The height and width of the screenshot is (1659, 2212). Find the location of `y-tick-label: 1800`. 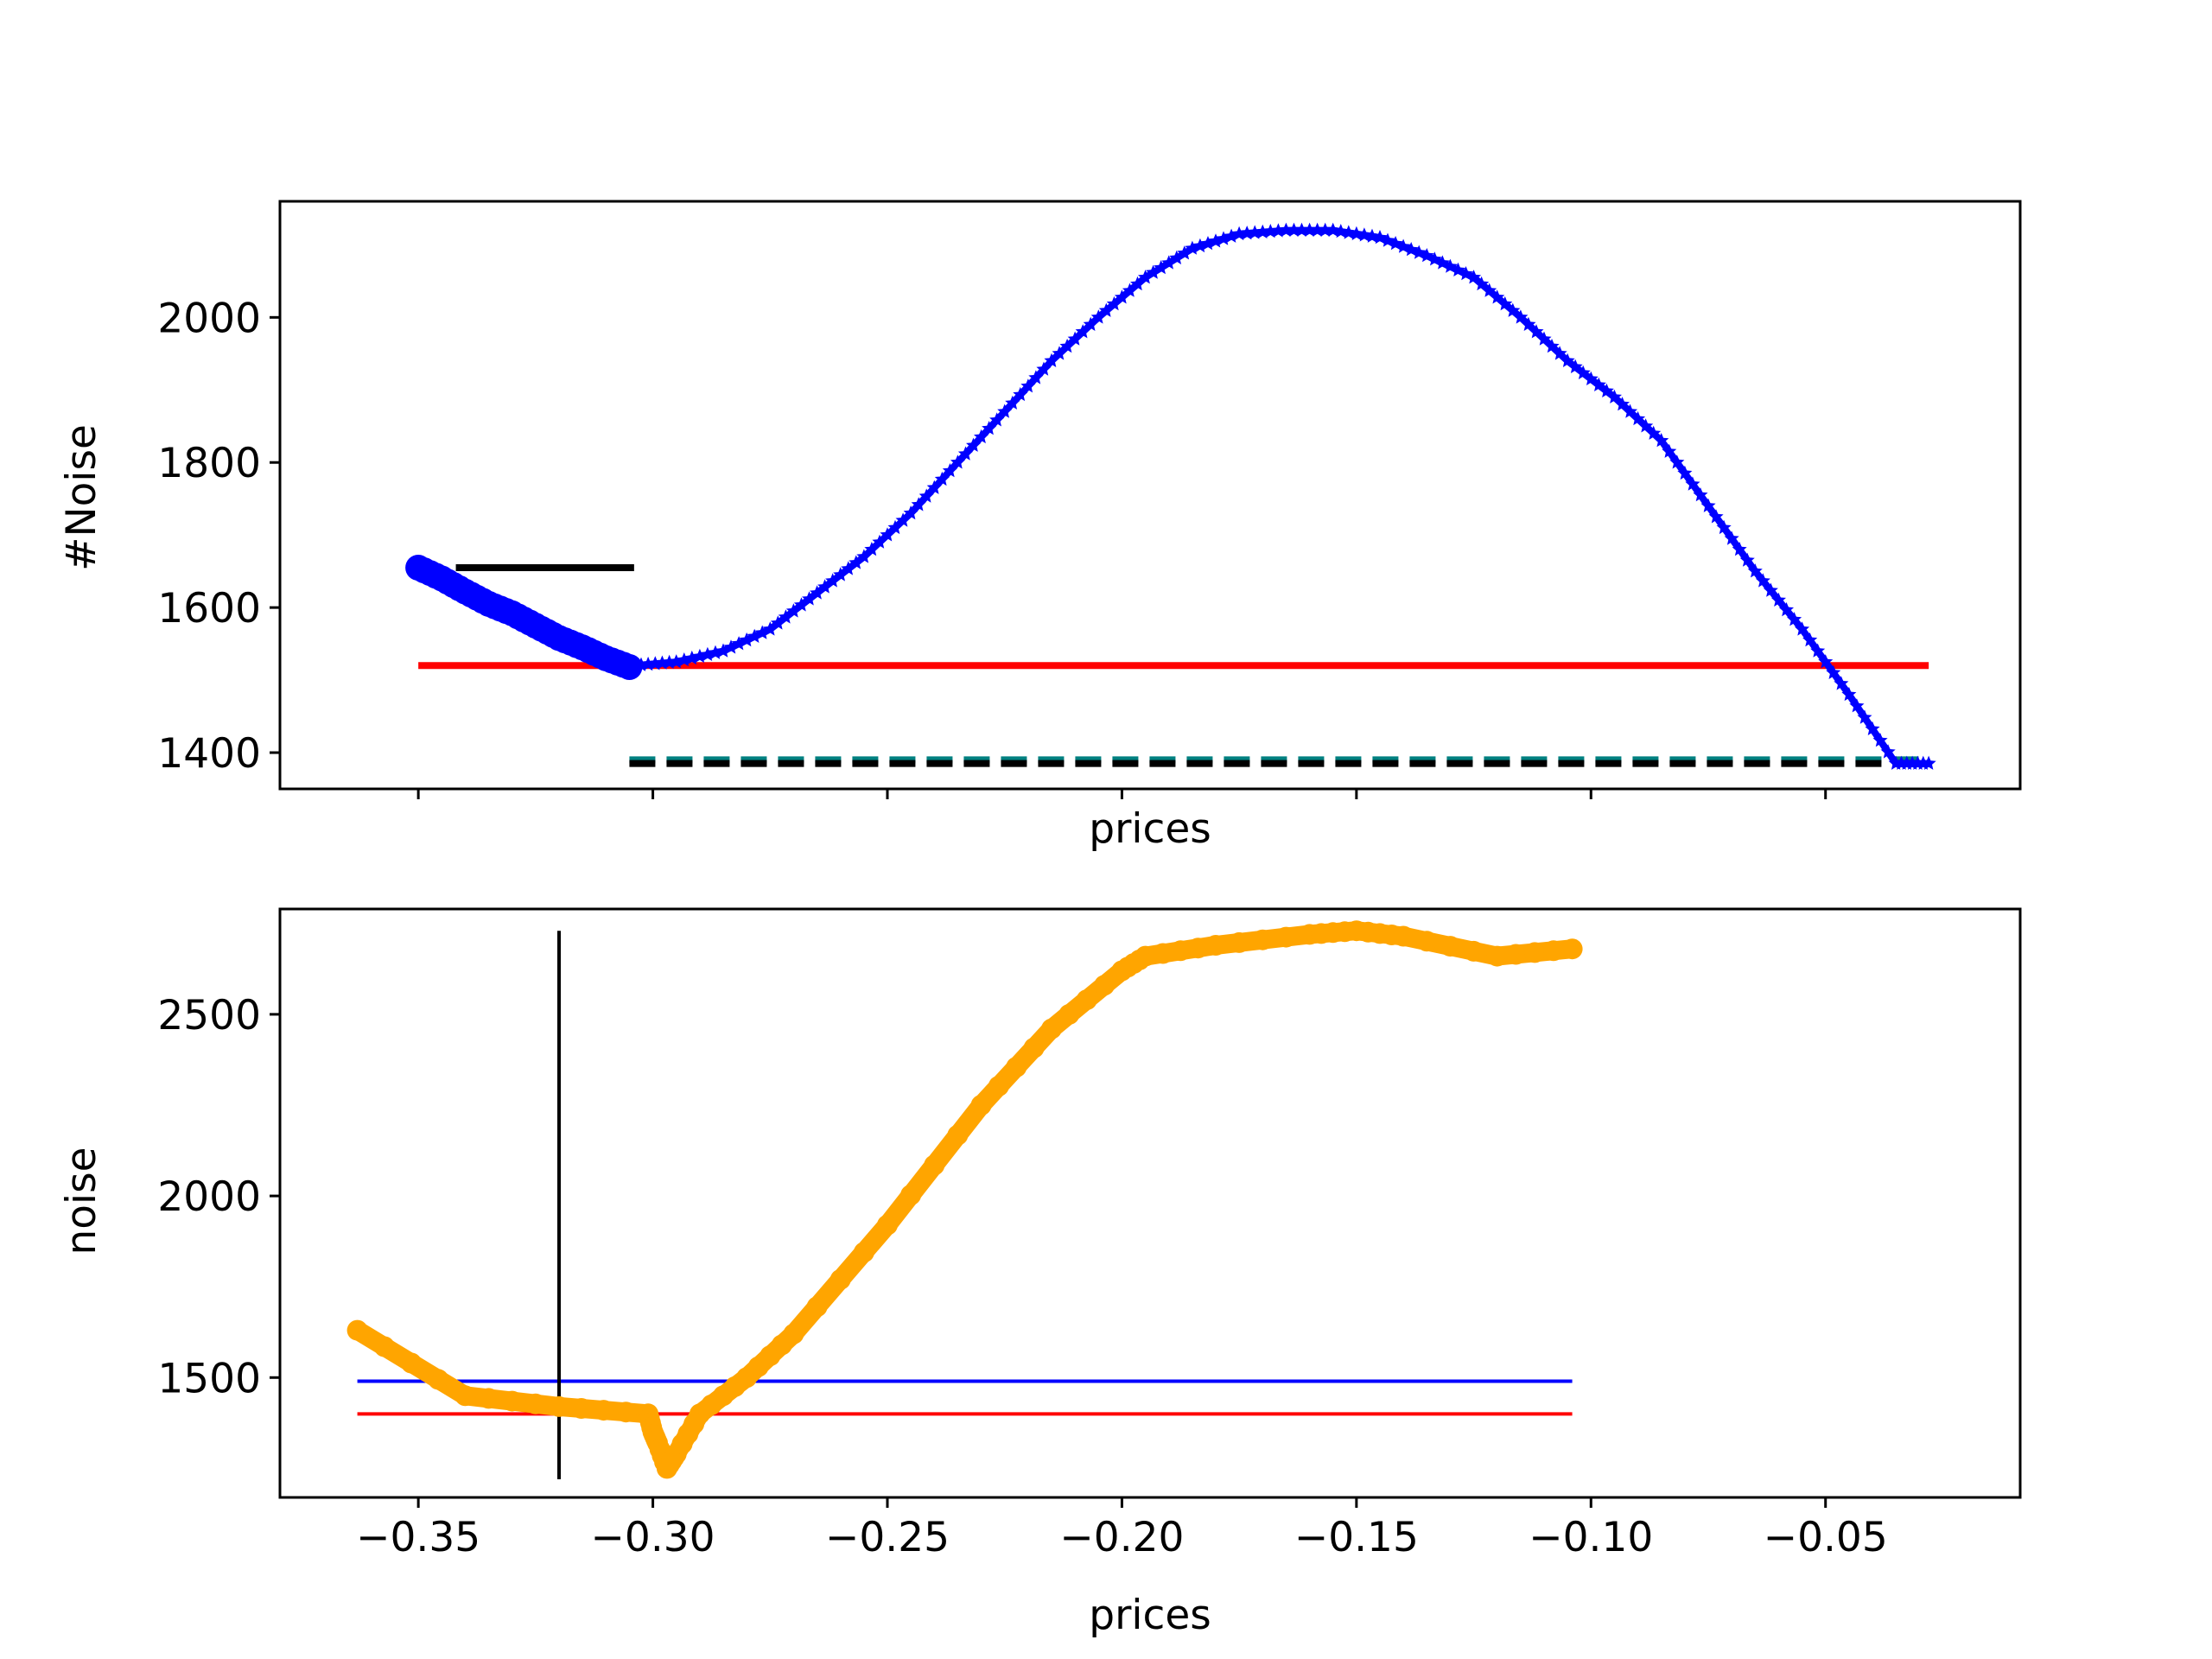

y-tick-label: 1800 is located at coordinates (209, 463).